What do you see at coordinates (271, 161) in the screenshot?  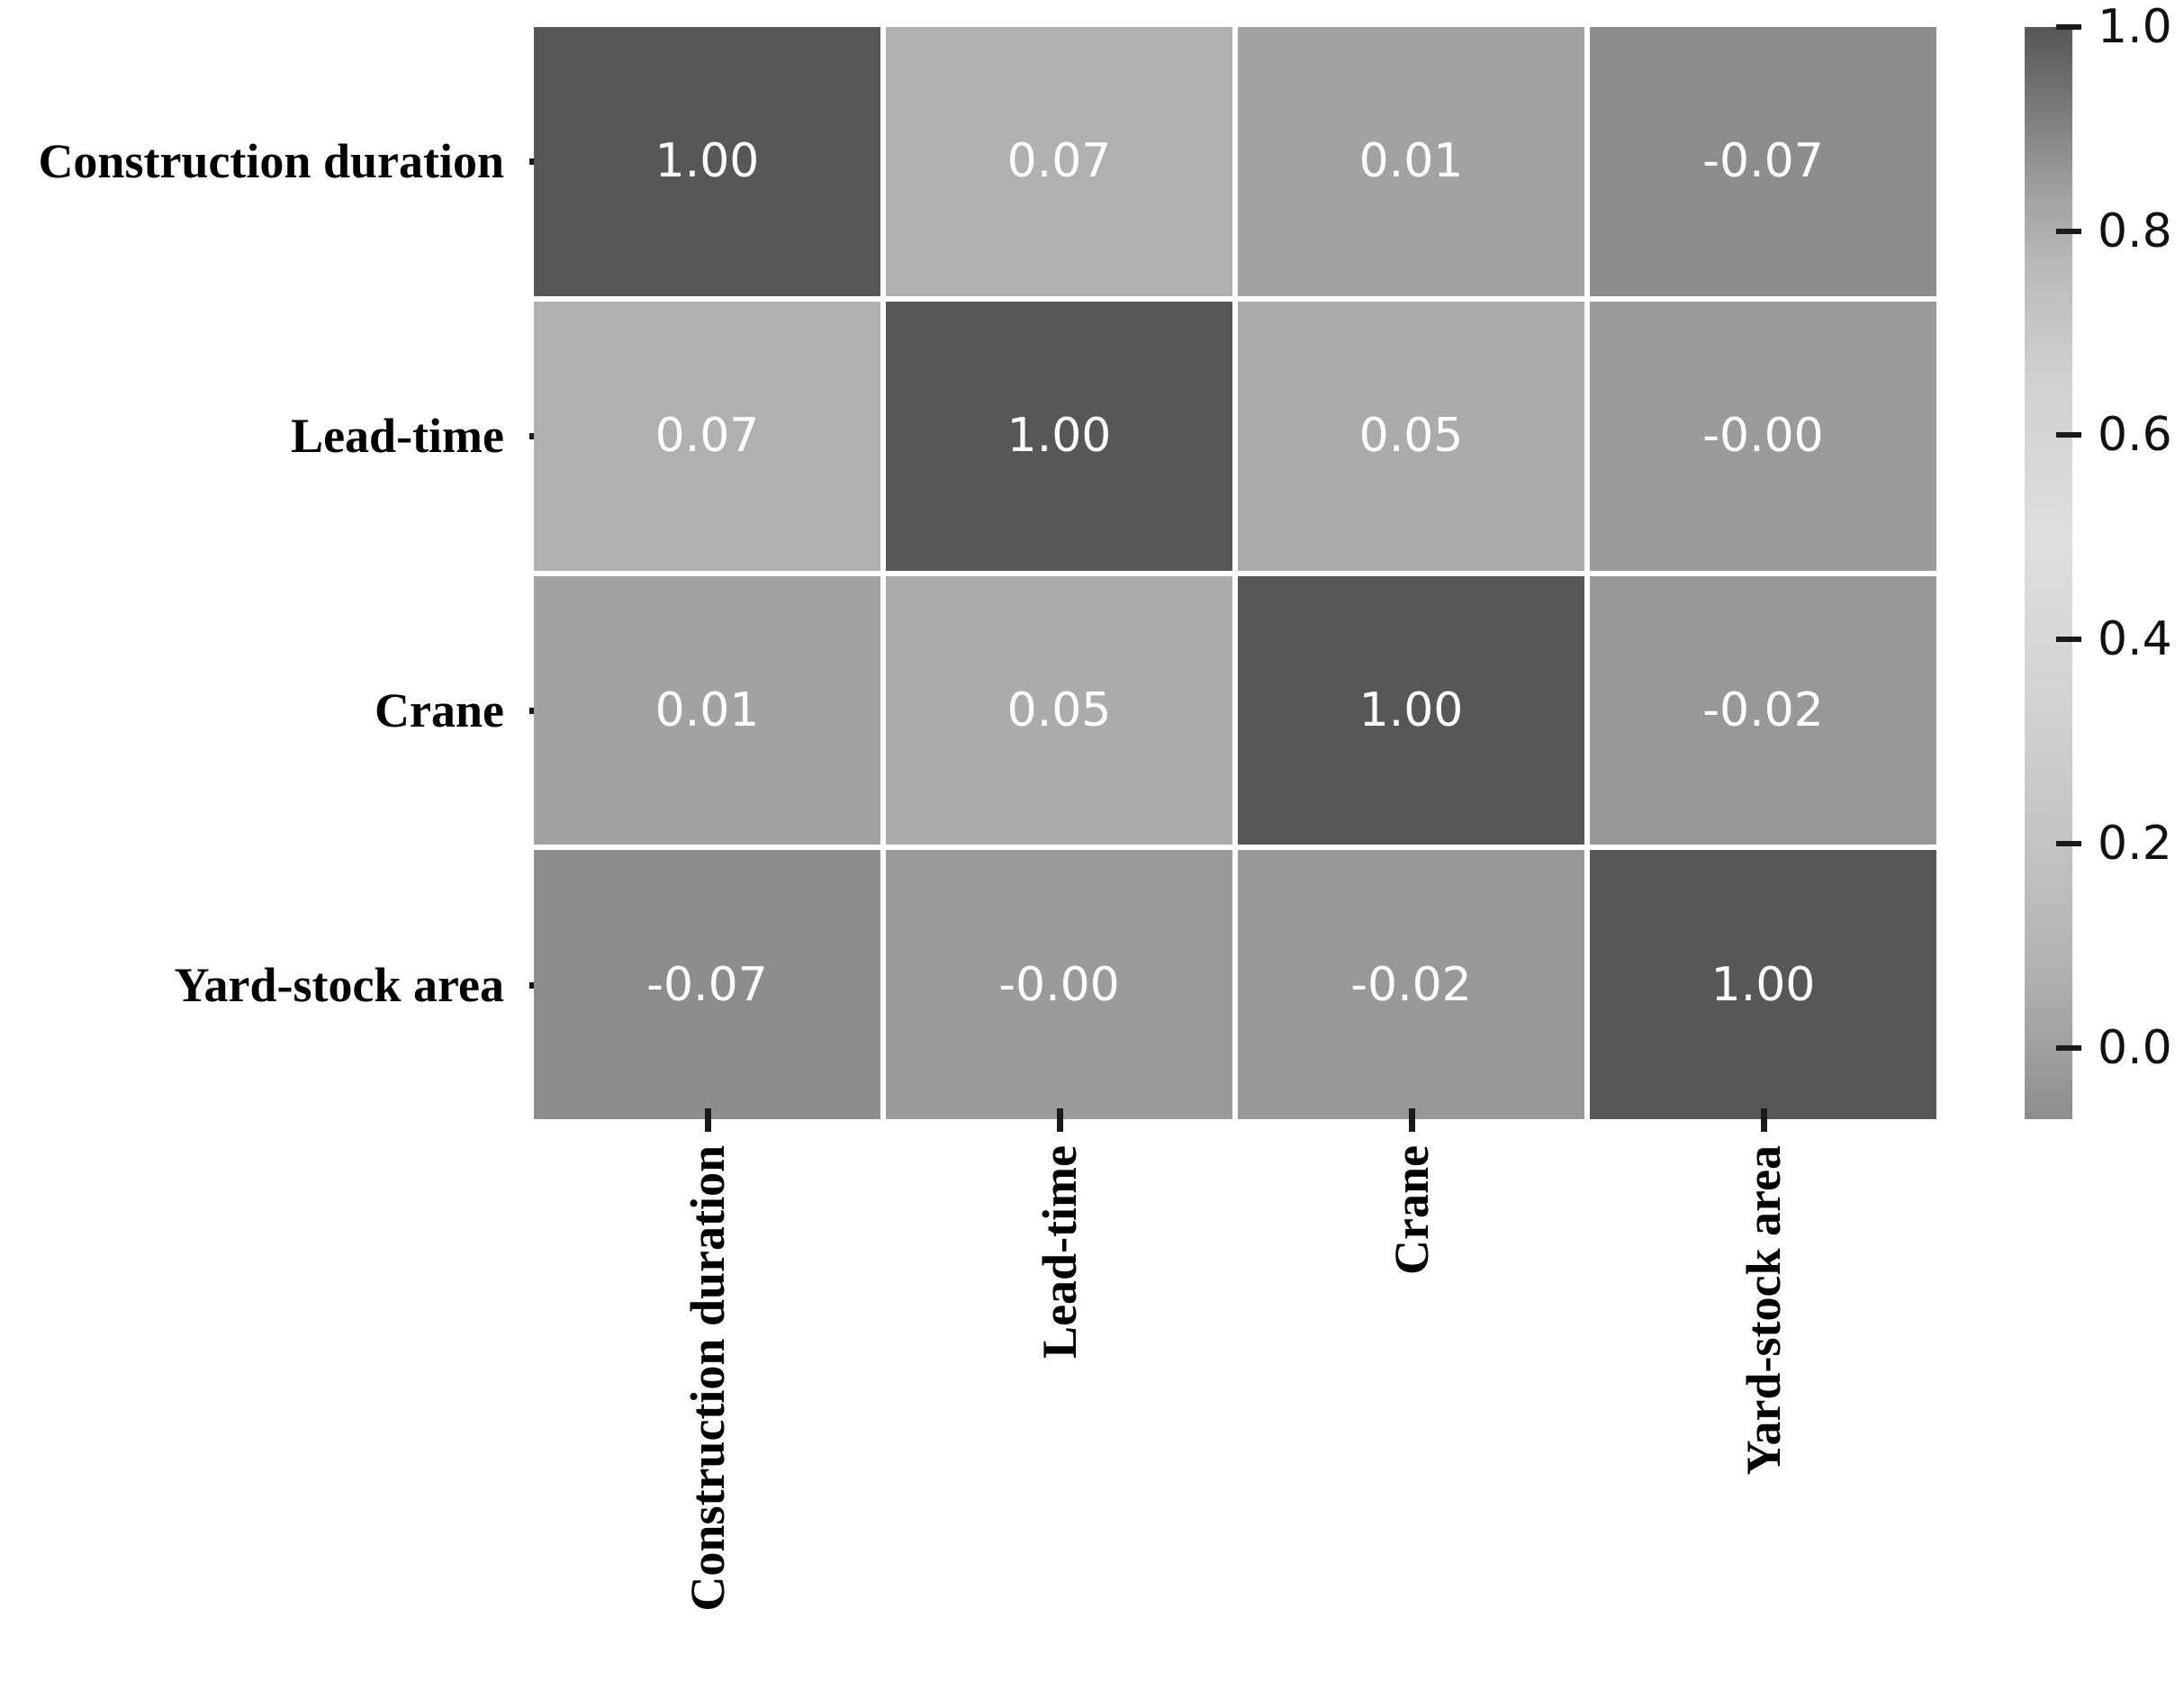 I see `y-tick-label: Construction duration` at bounding box center [271, 161].